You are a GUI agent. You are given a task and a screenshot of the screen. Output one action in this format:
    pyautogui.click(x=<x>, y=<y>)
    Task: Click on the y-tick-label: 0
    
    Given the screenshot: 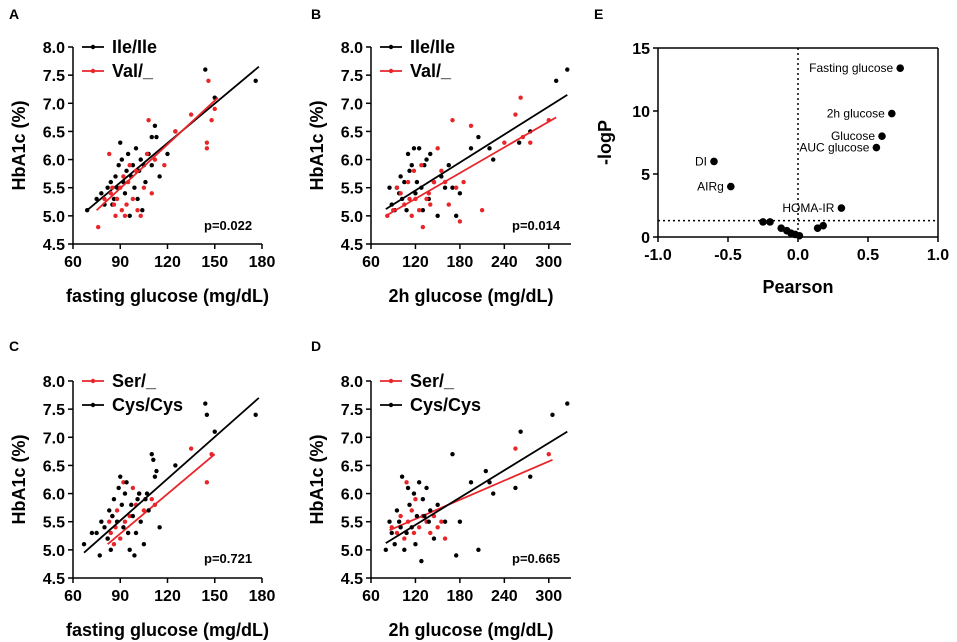 What is the action you would take?
    pyautogui.click(x=645, y=238)
    